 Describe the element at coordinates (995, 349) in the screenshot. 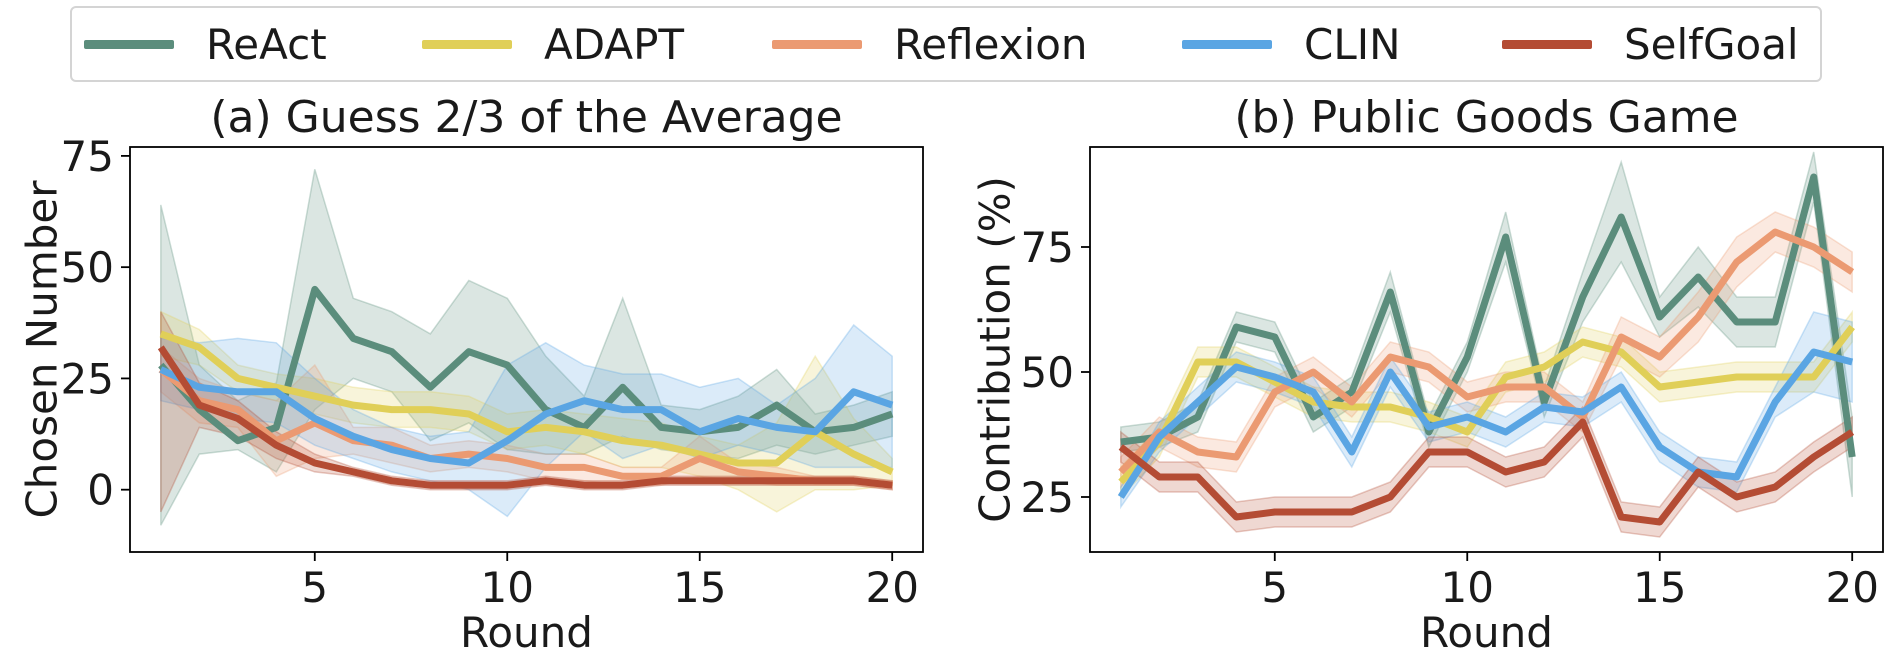

I see `y-axis-label: Contribution (%)` at that location.